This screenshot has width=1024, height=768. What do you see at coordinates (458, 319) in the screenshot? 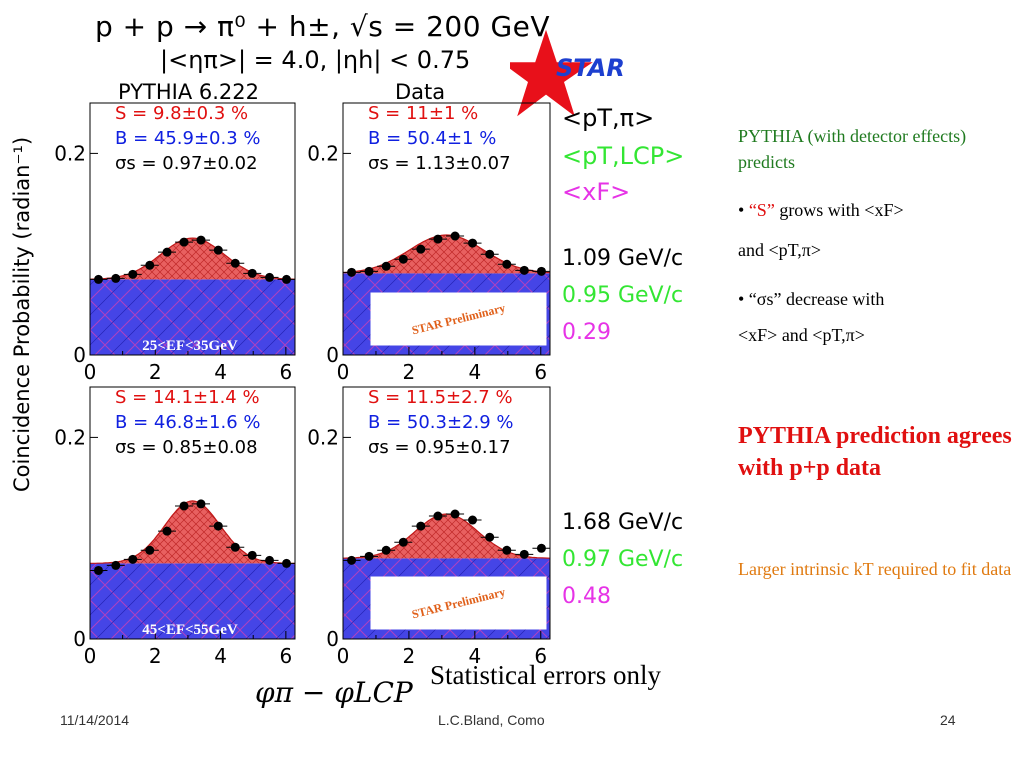
I see `preliminary-box` at bounding box center [458, 319].